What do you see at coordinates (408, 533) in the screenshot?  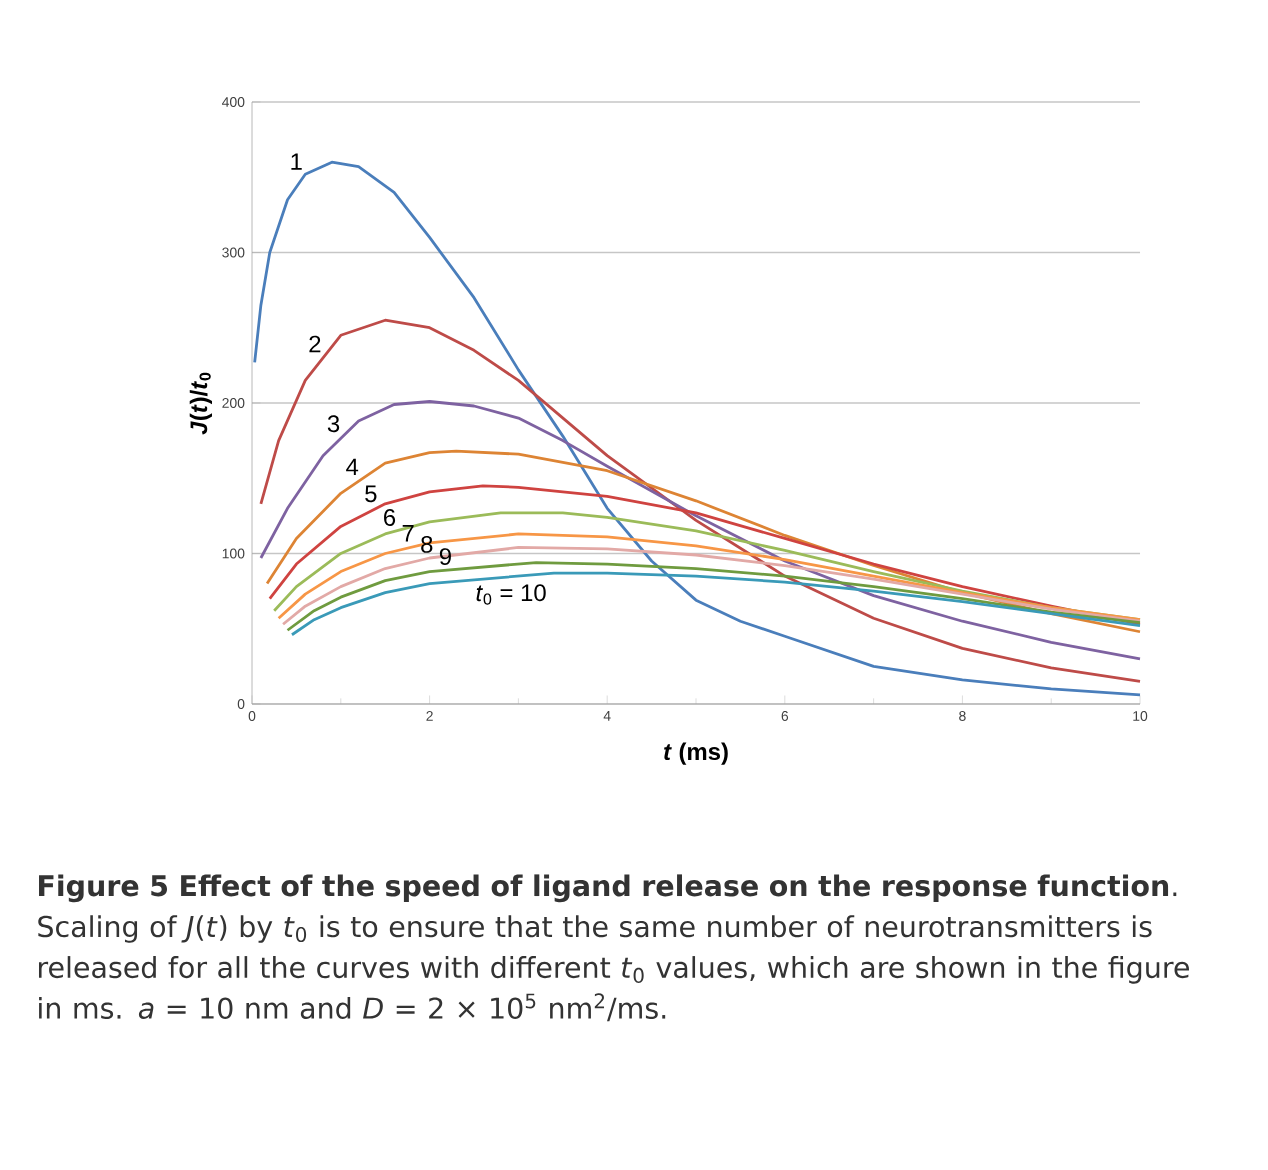 I see `series-label: 7` at bounding box center [408, 533].